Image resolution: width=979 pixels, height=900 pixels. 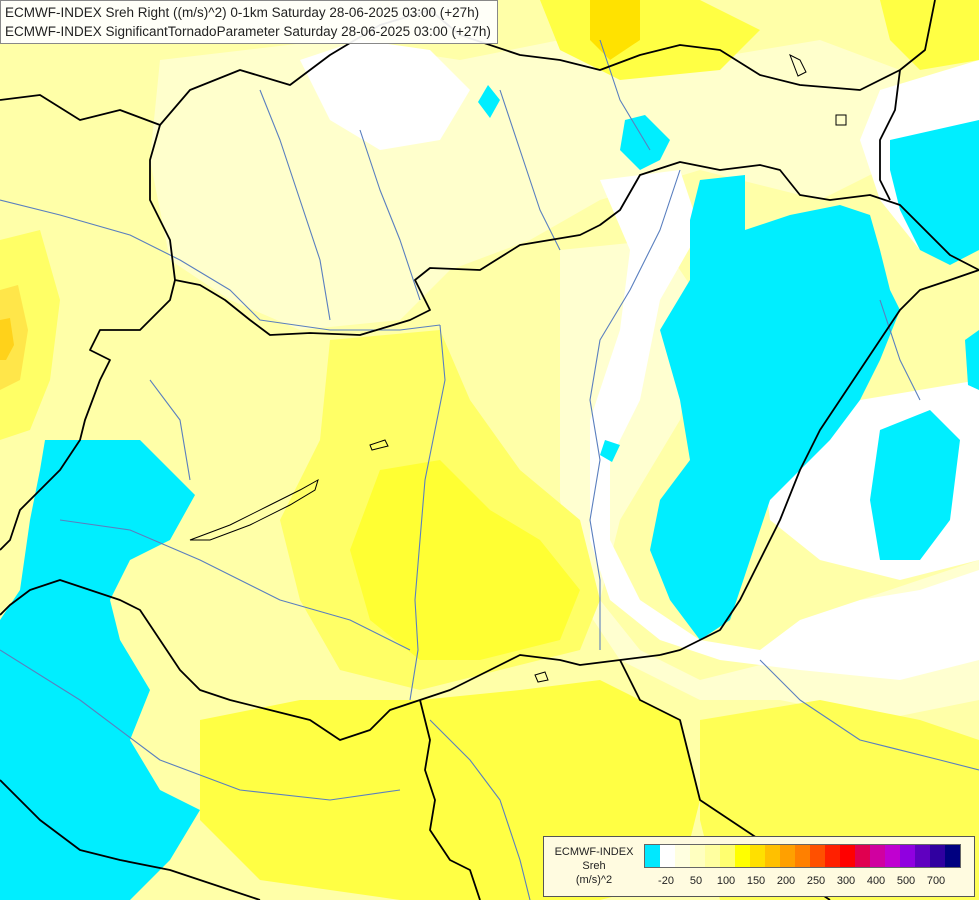 I want to click on border-hungary-east, so click(x=819, y=462).